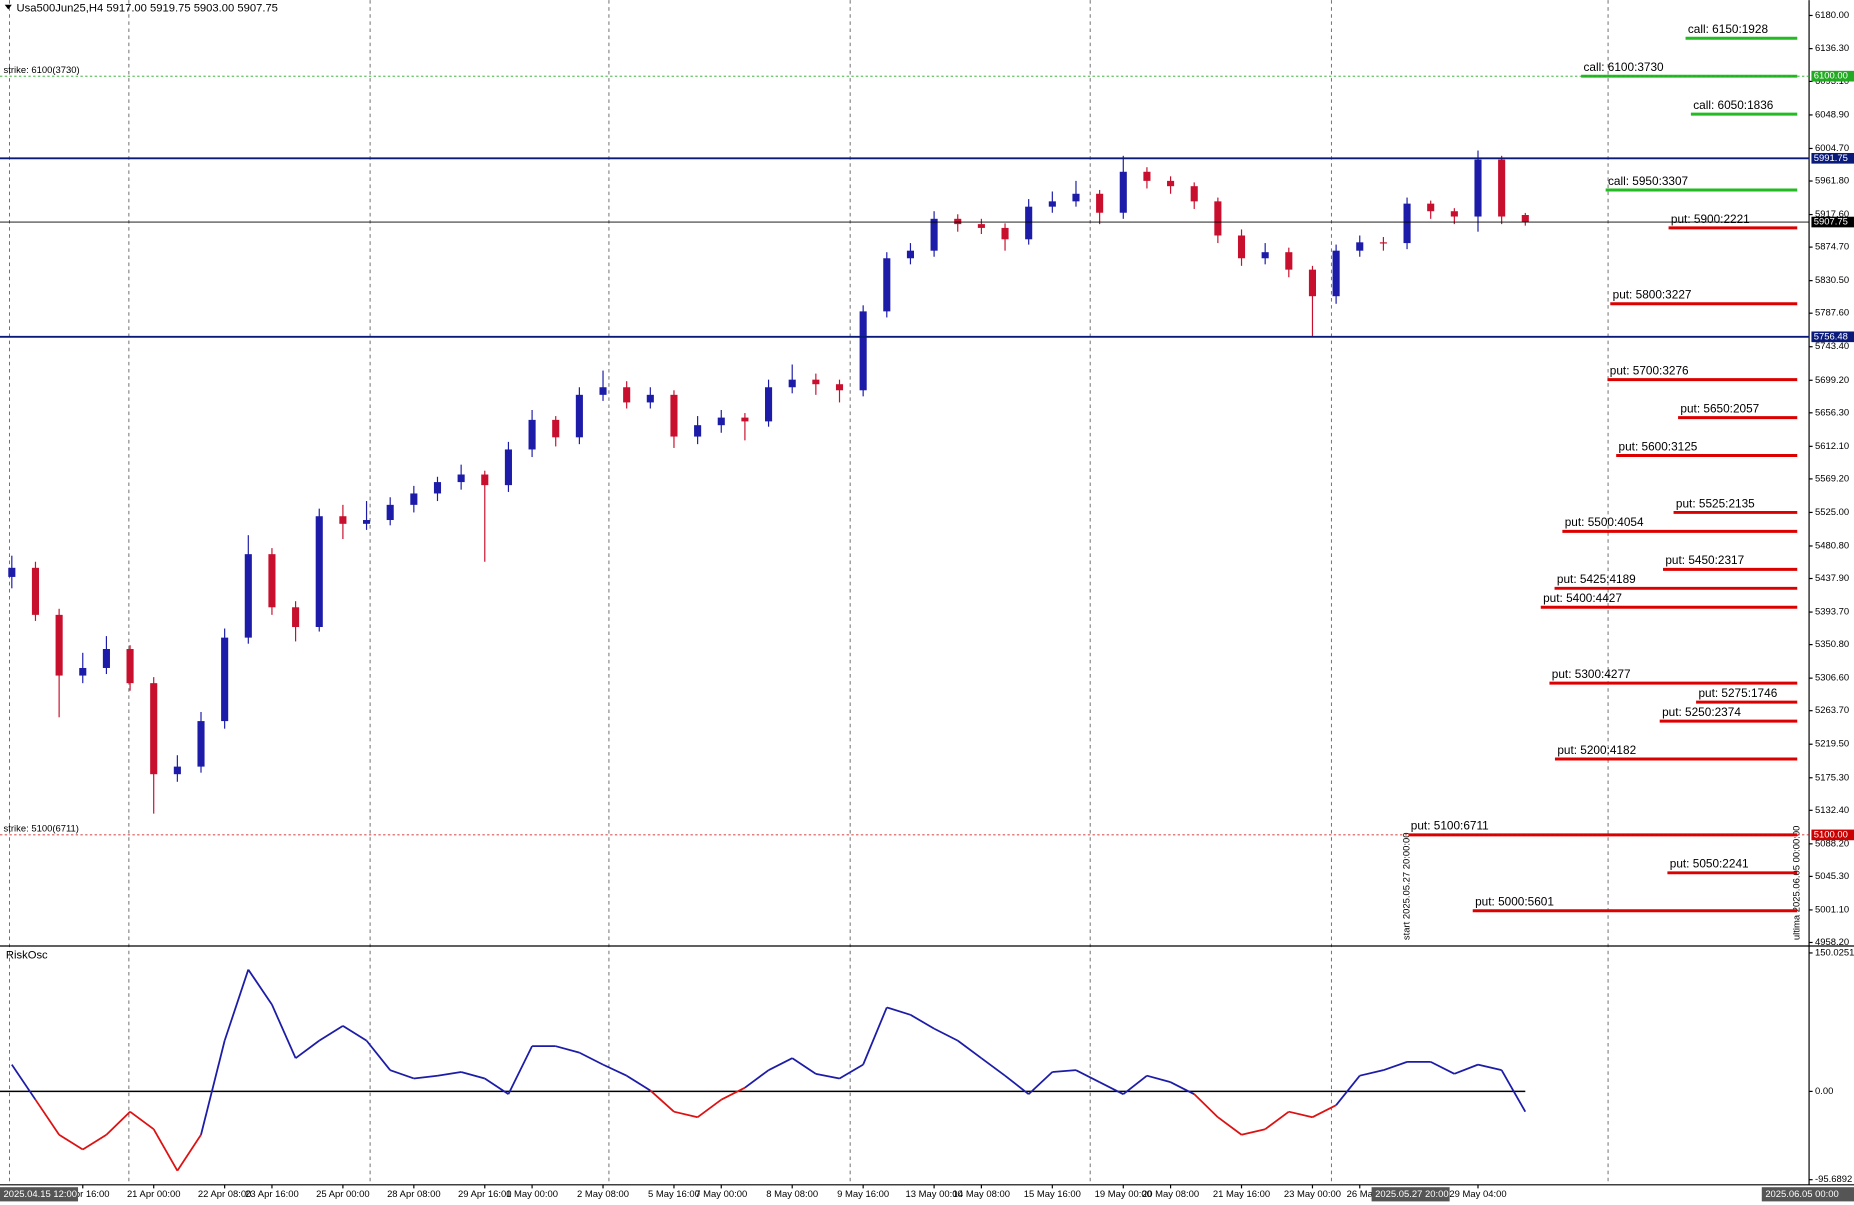 The width and height of the screenshot is (1854, 1205). What do you see at coordinates (83, 1194) in the screenshot?
I see `x-tick-label: 16 Apr 16:00` at bounding box center [83, 1194].